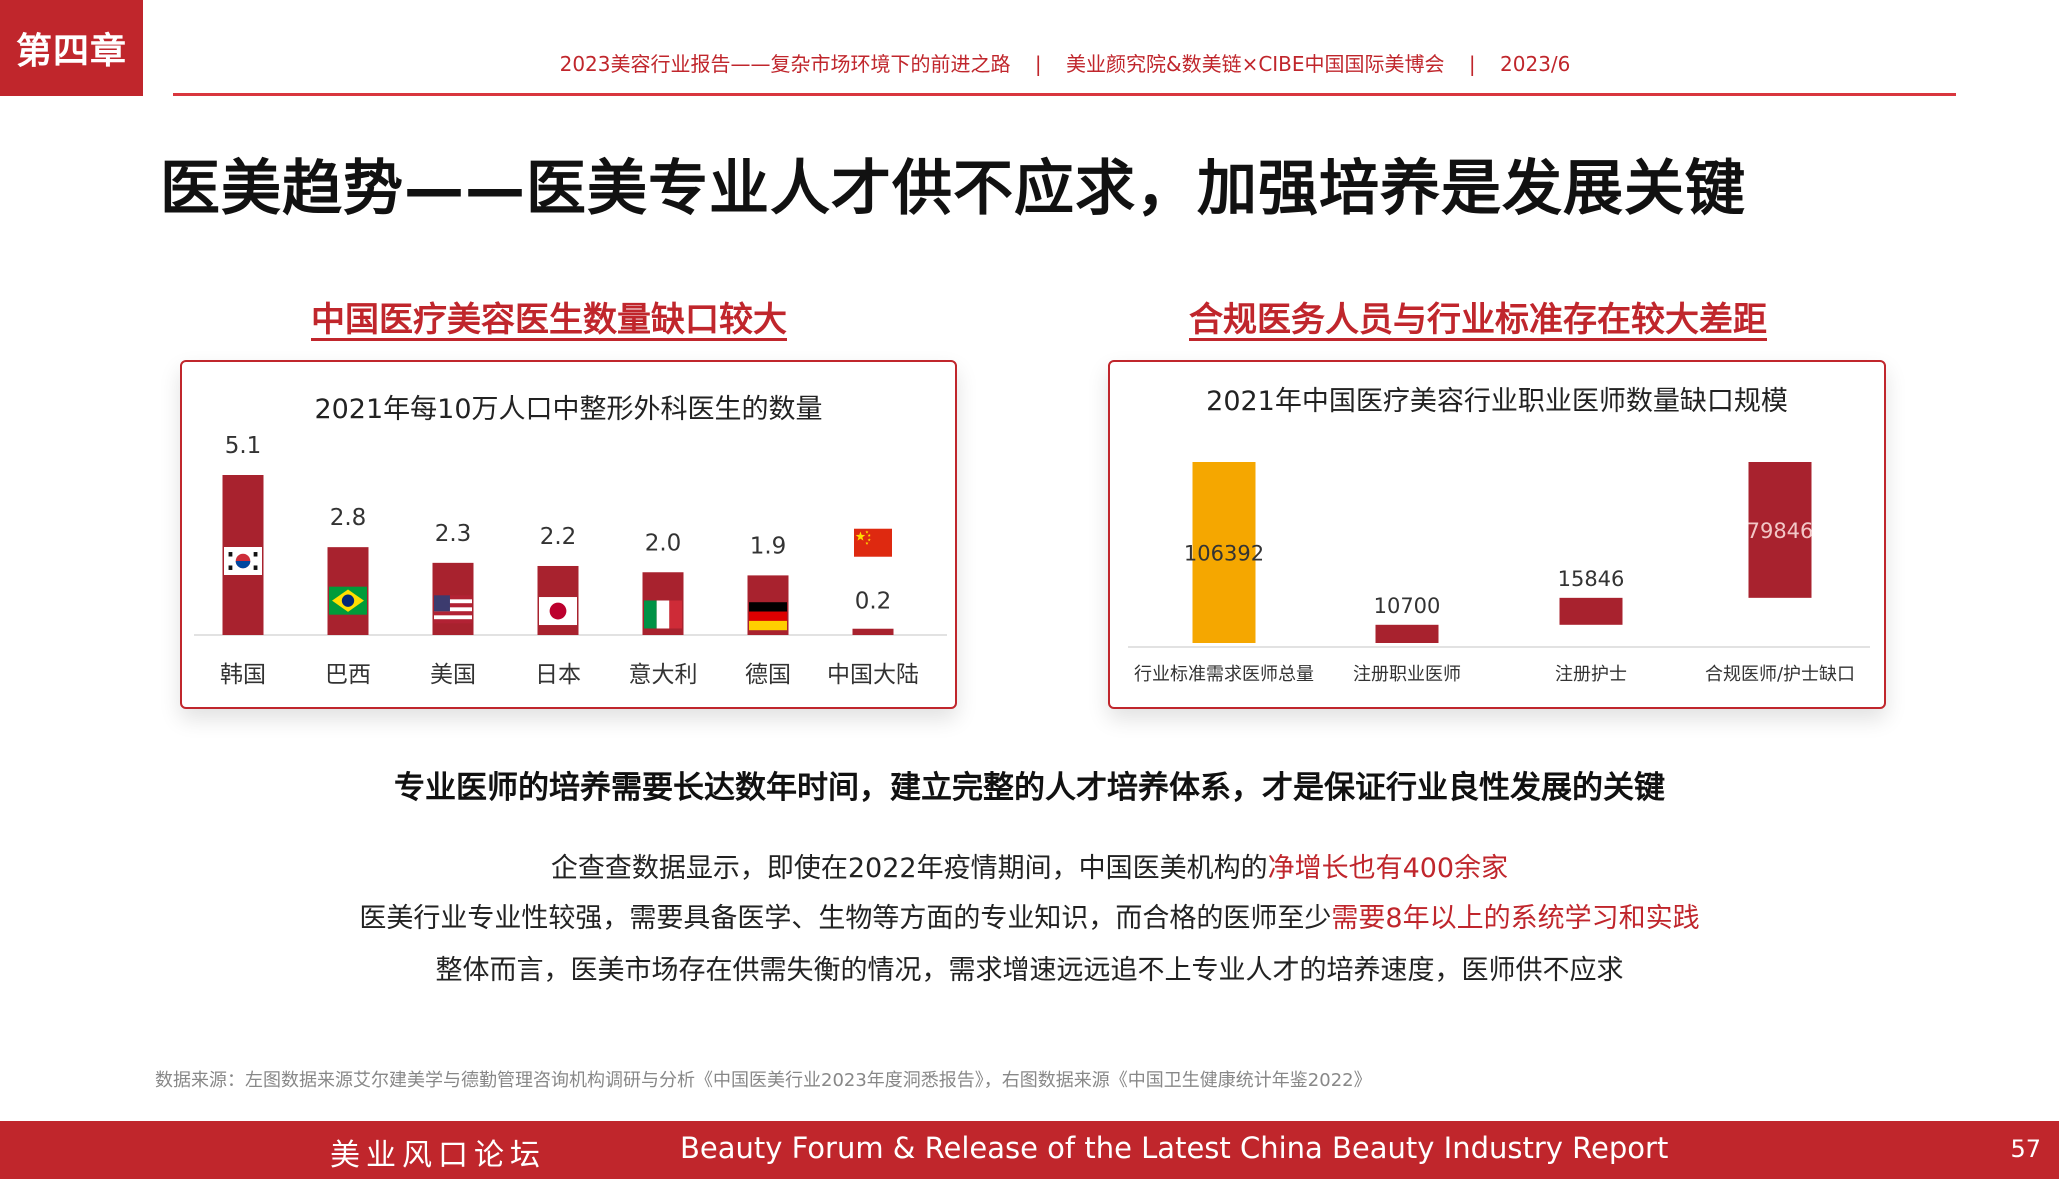 This screenshot has width=2059, height=1179. What do you see at coordinates (1478, 320) in the screenshot?
I see `right-section-heading: 合规医务人员与行业标准存在较大差距` at bounding box center [1478, 320].